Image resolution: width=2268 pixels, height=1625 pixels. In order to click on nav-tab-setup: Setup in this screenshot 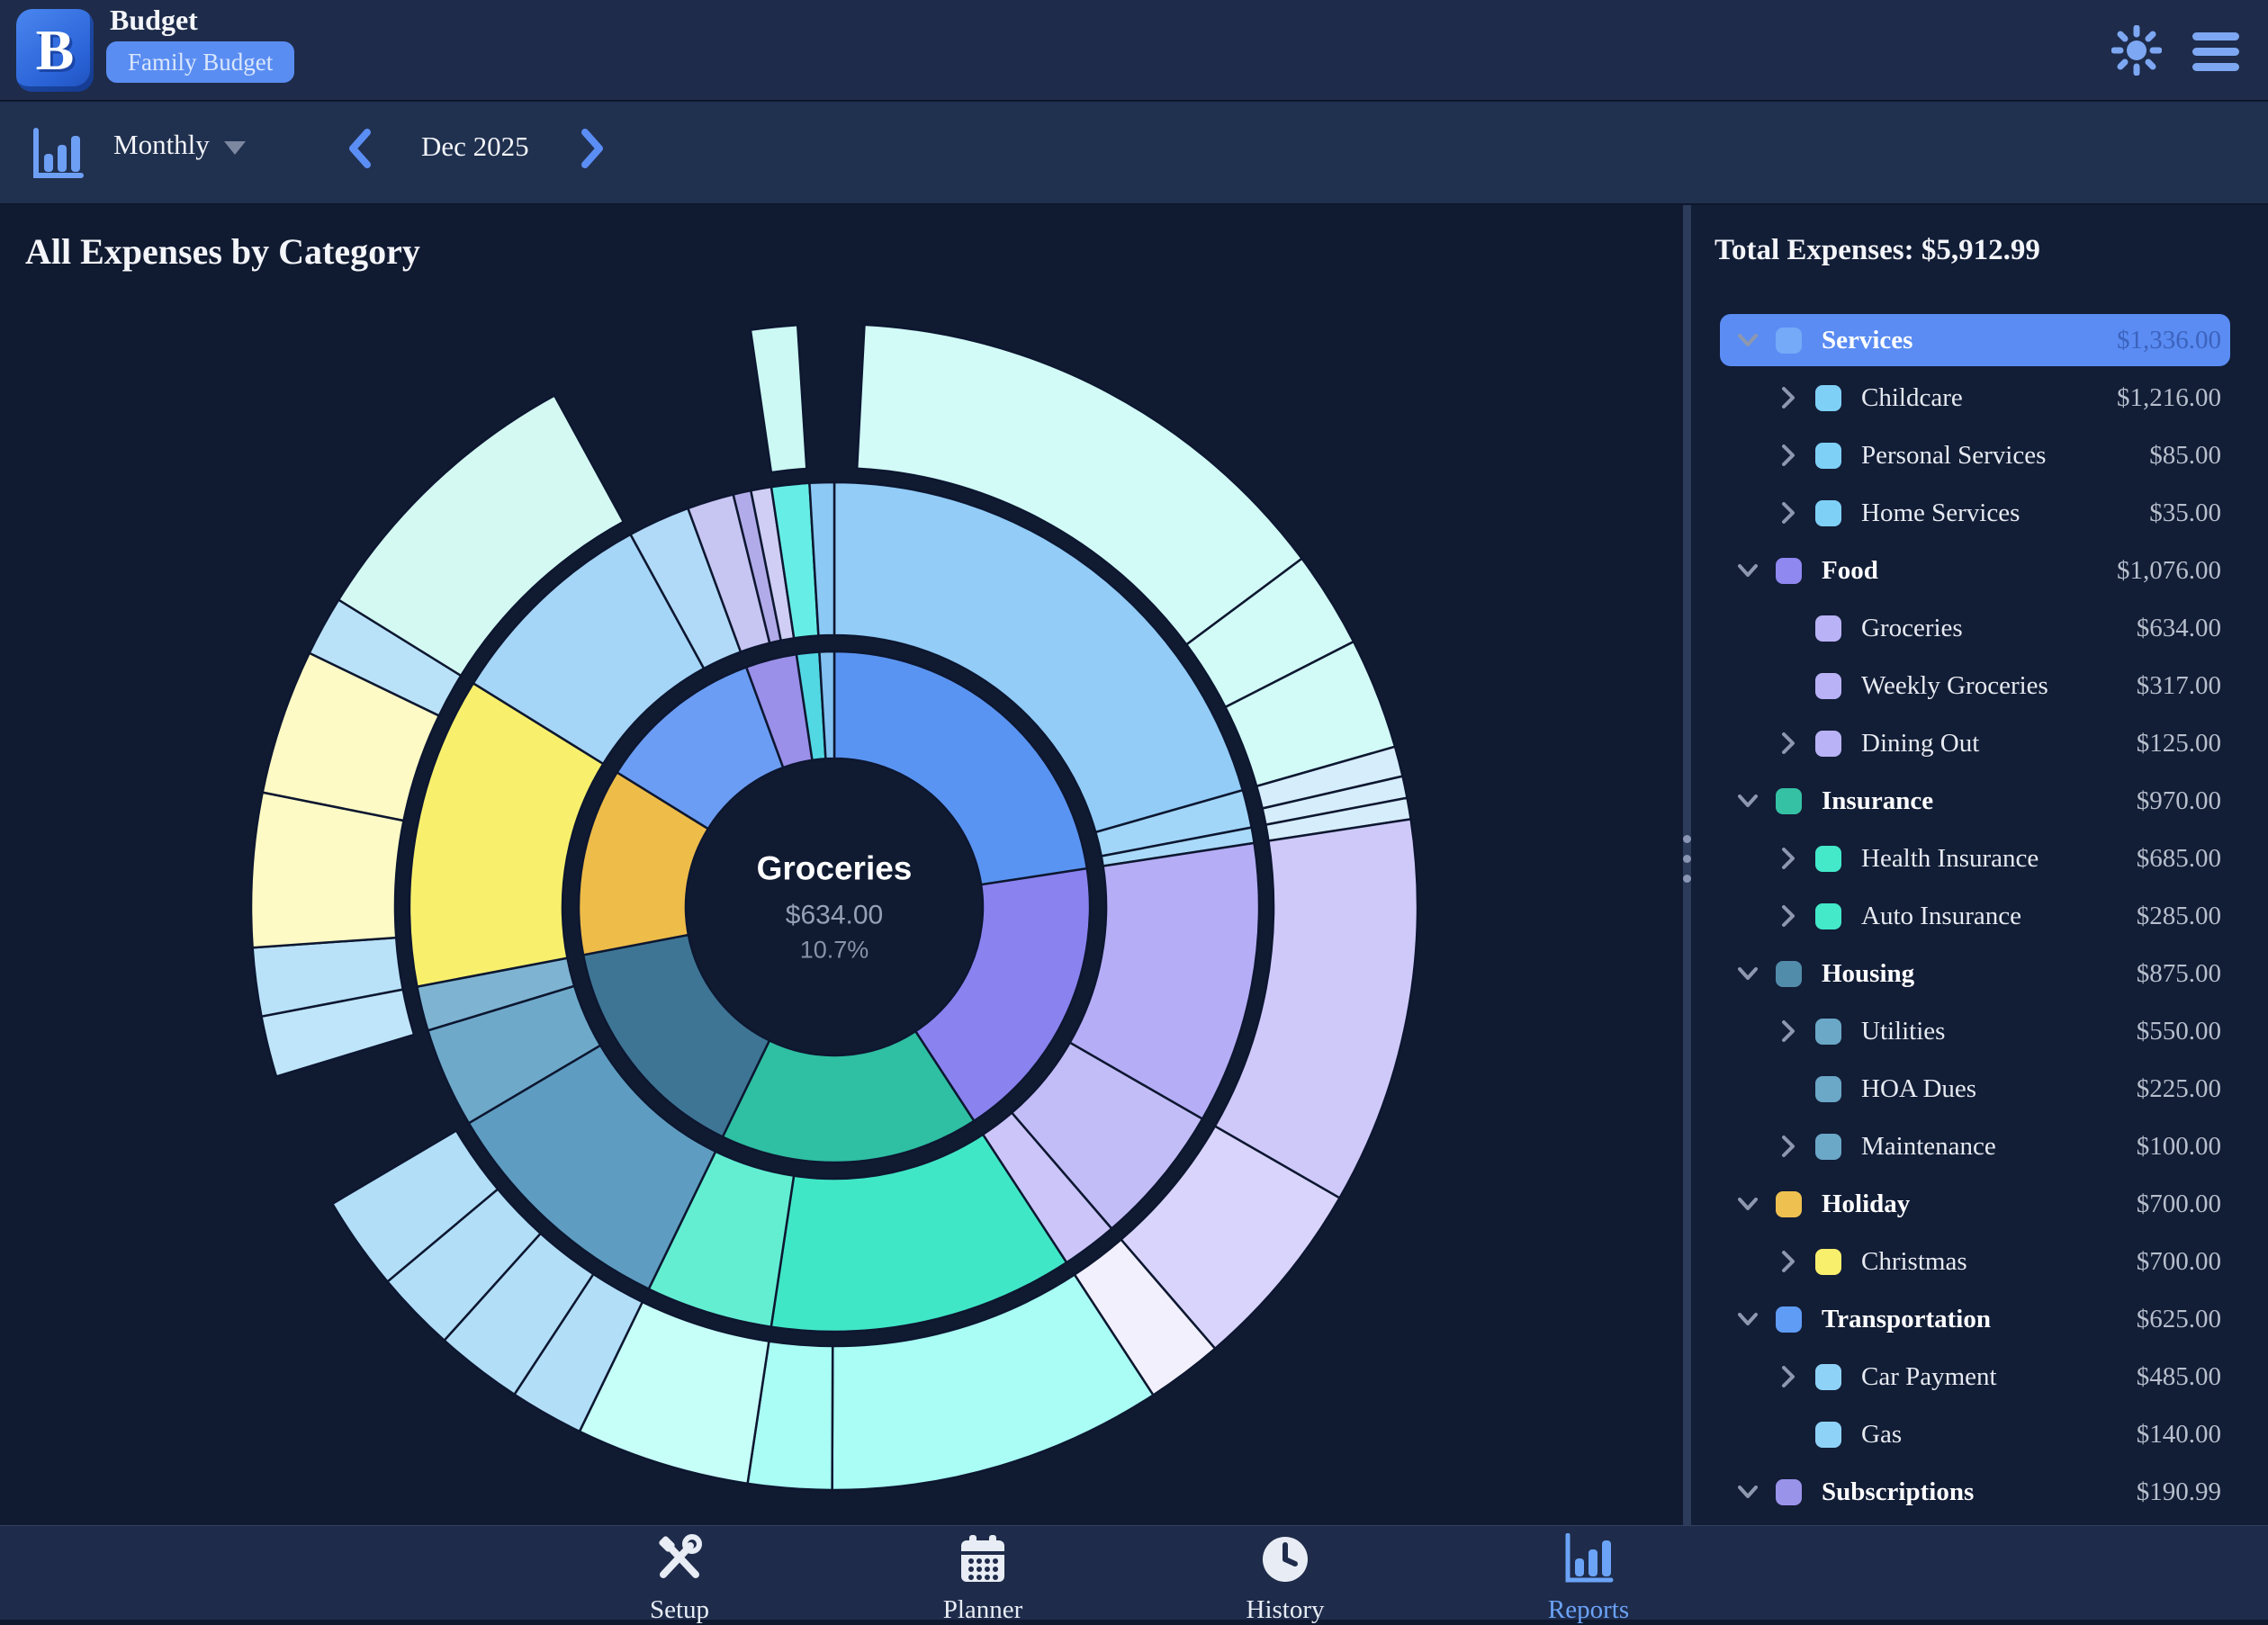, I will do `click(679, 1579)`.